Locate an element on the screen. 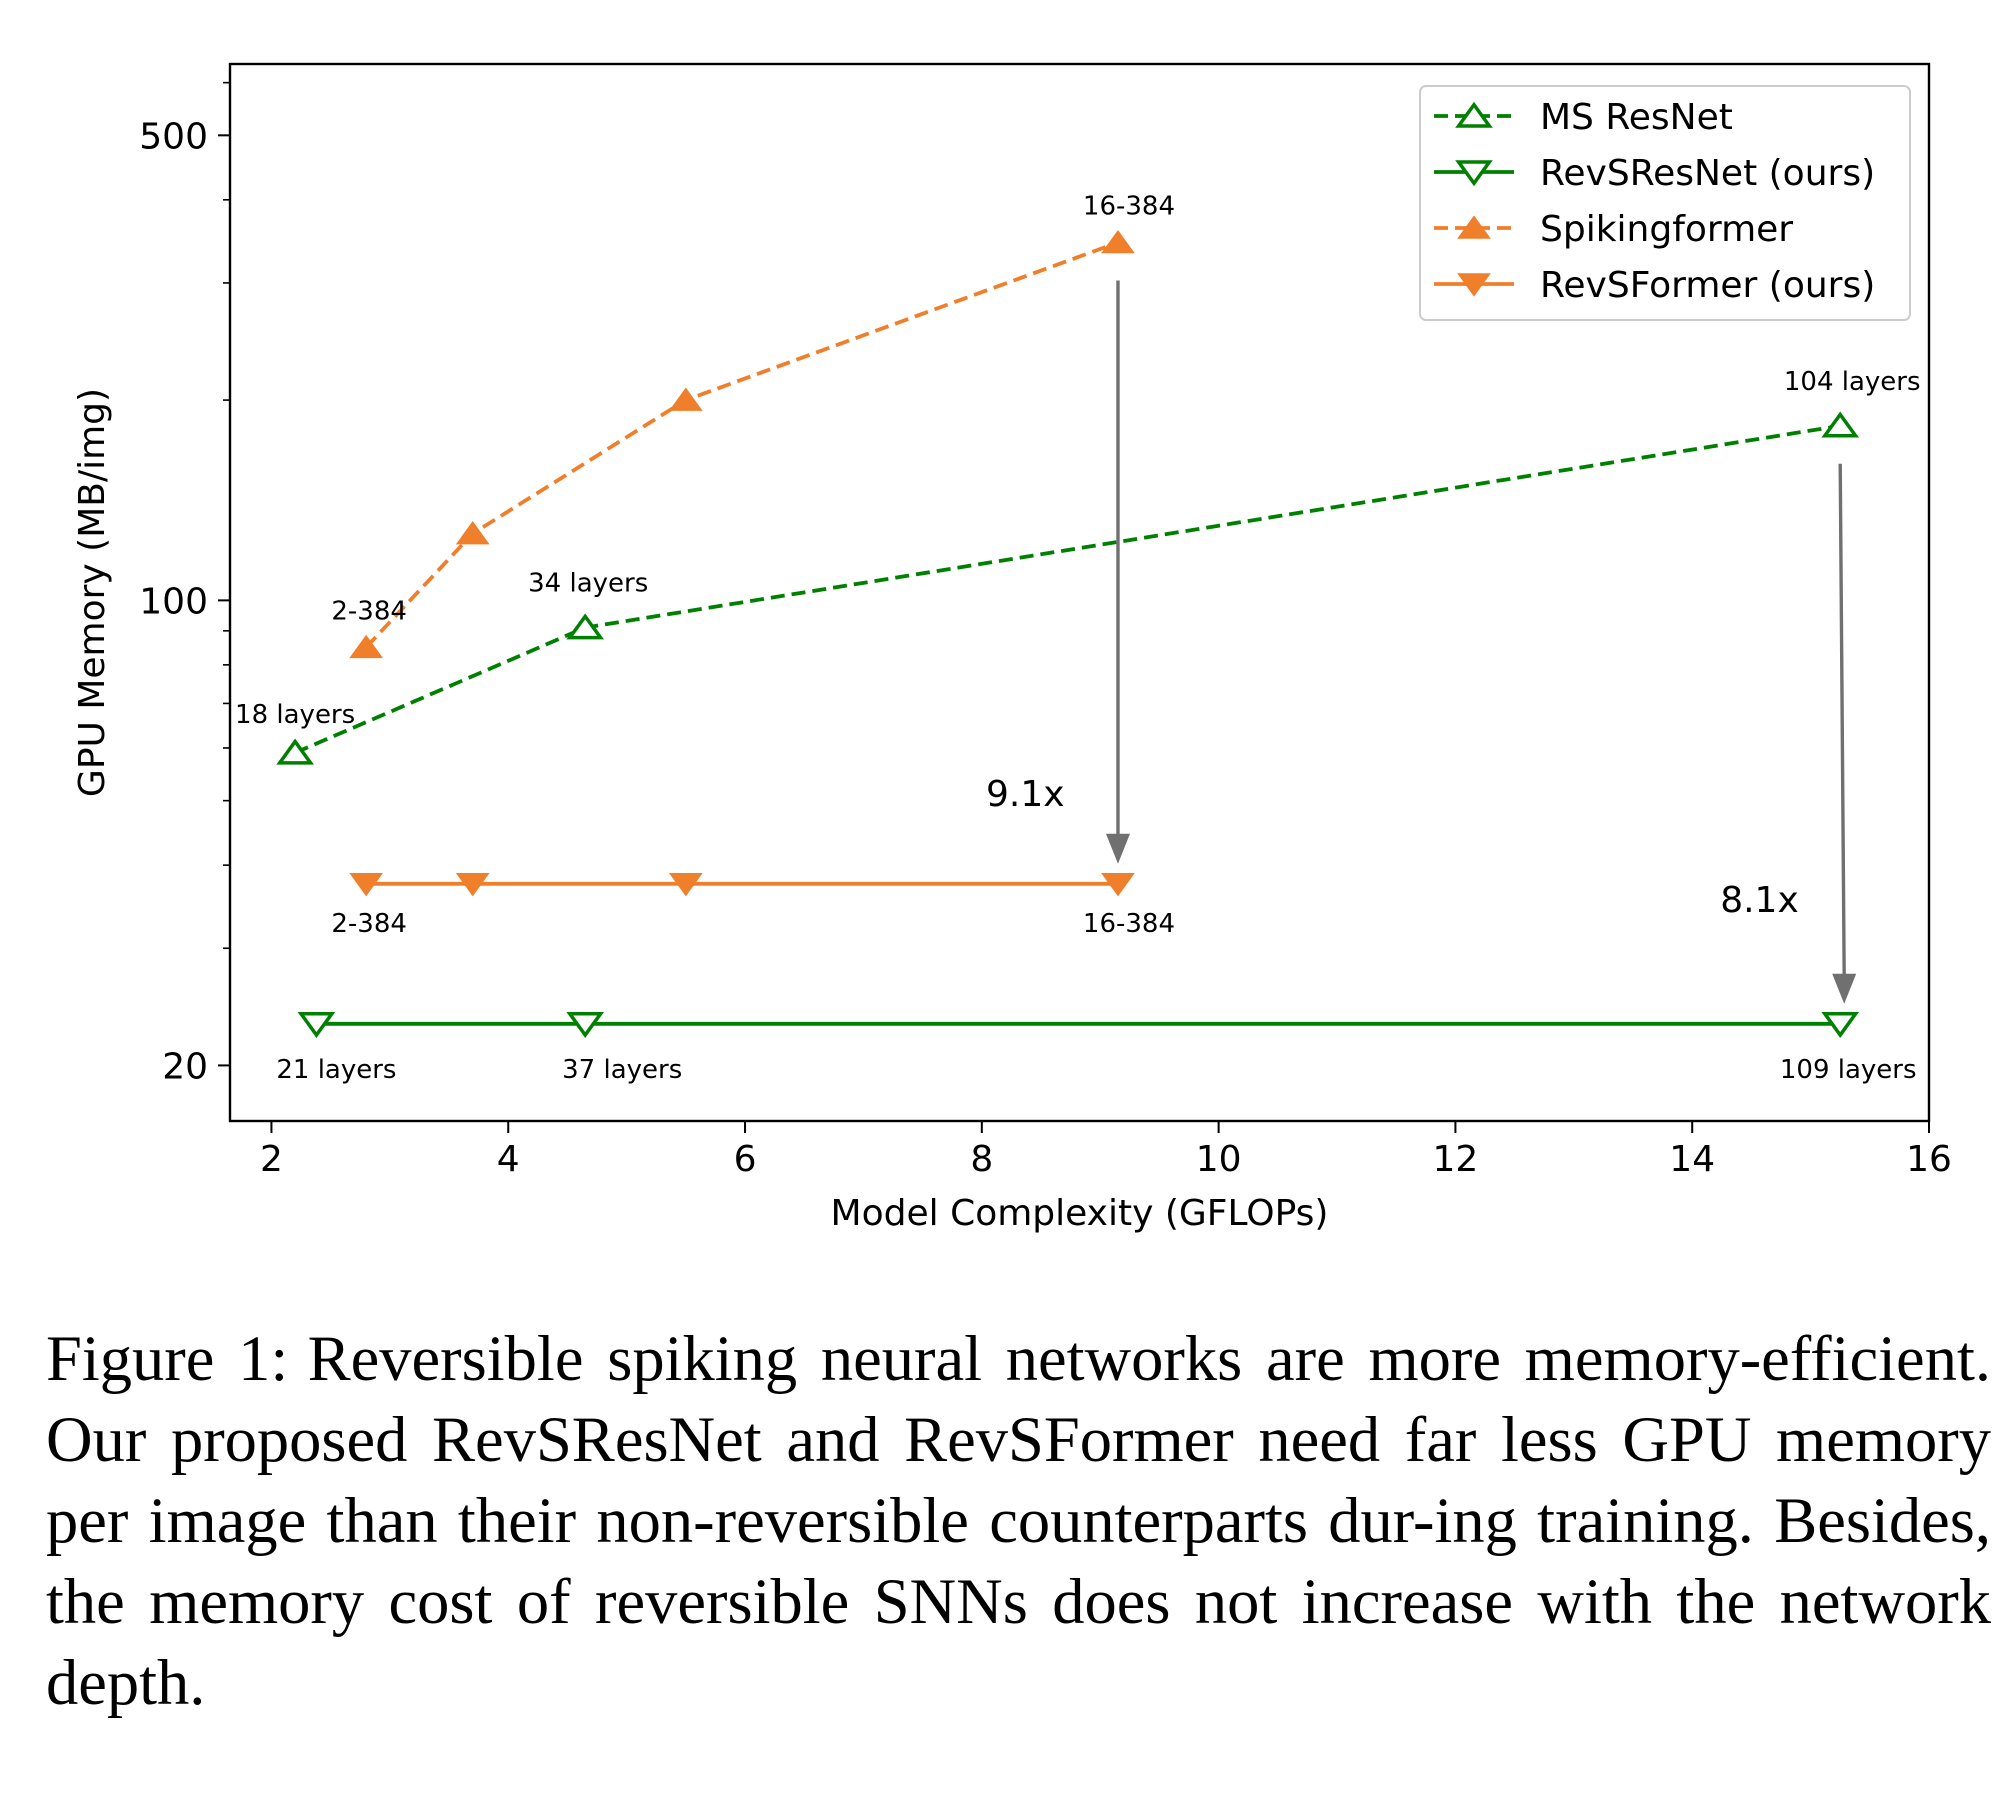  x-tick-label: 14 is located at coordinates (1692, 1159).